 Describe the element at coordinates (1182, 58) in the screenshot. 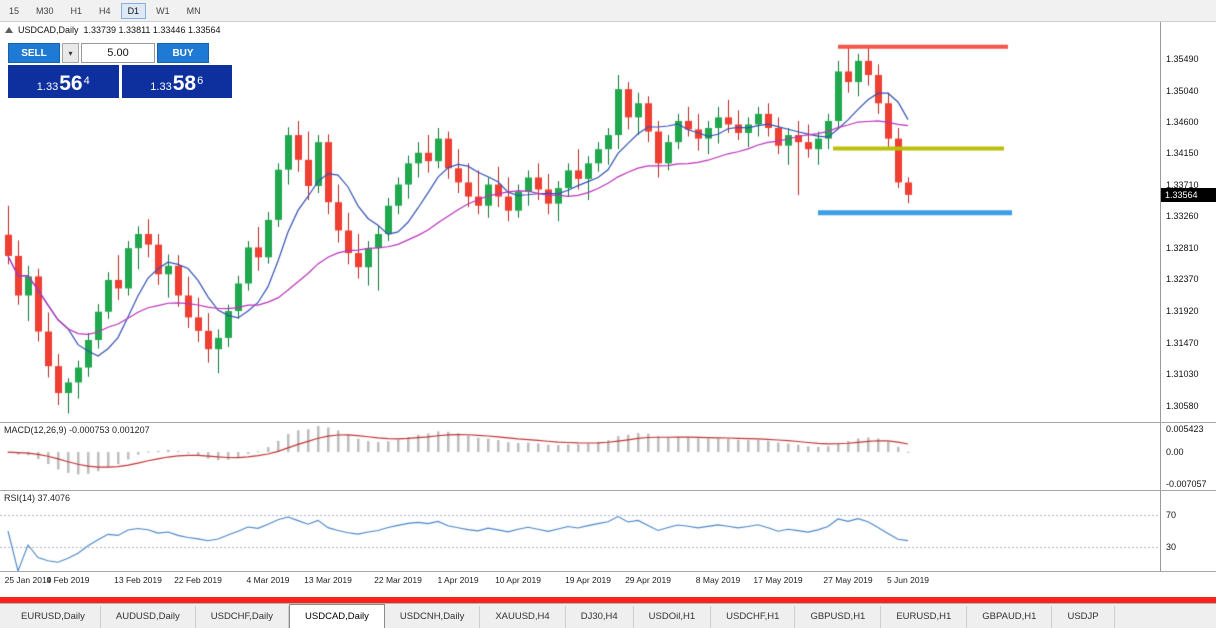

I see `price-axis-tick: 1.35490` at that location.